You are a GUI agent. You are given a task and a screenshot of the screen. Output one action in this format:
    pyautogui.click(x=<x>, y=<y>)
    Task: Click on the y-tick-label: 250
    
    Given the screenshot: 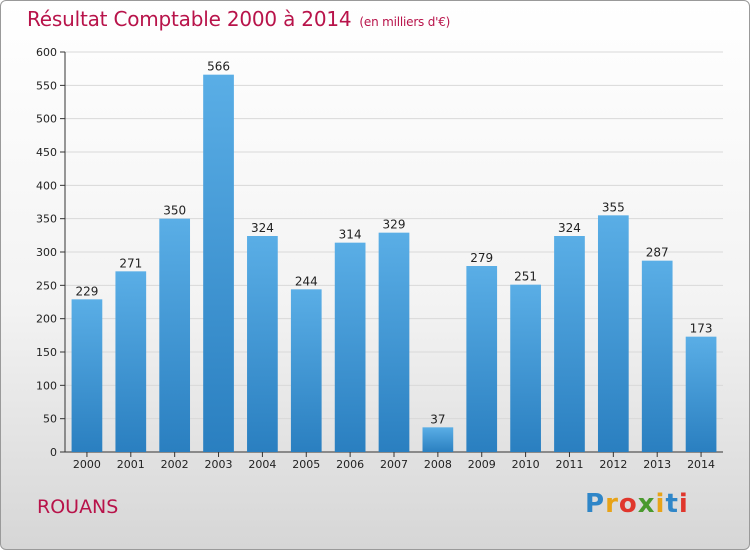 What is the action you would take?
    pyautogui.click(x=46, y=285)
    